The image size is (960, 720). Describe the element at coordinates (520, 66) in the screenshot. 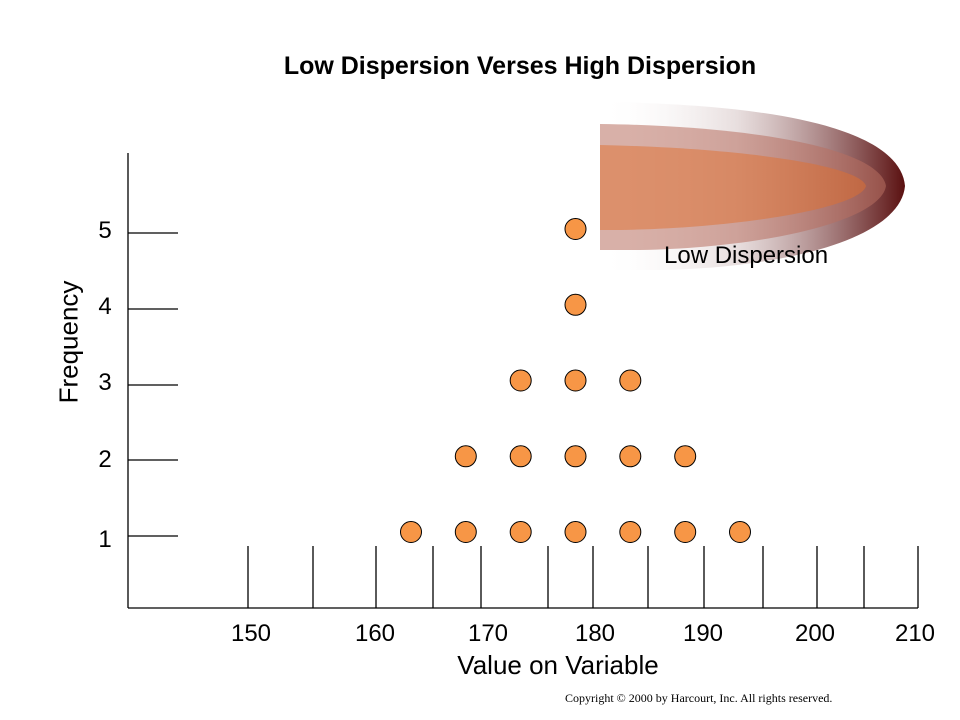

I see `chart-title: Low Dispersion Verses High Dispersion` at that location.